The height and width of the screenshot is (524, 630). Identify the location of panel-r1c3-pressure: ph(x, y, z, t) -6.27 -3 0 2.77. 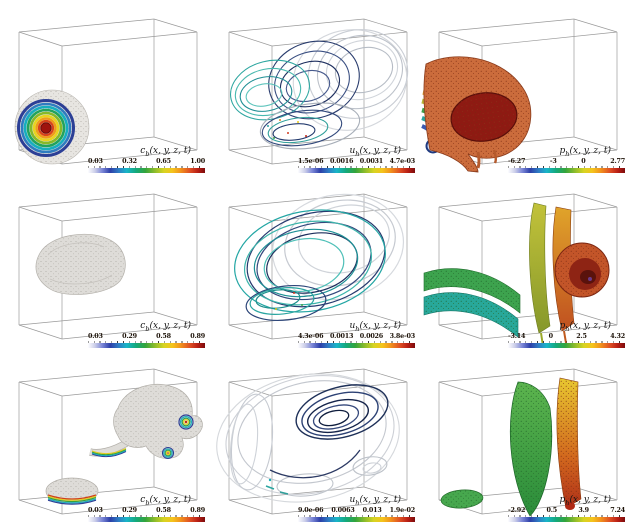
(525, 87).